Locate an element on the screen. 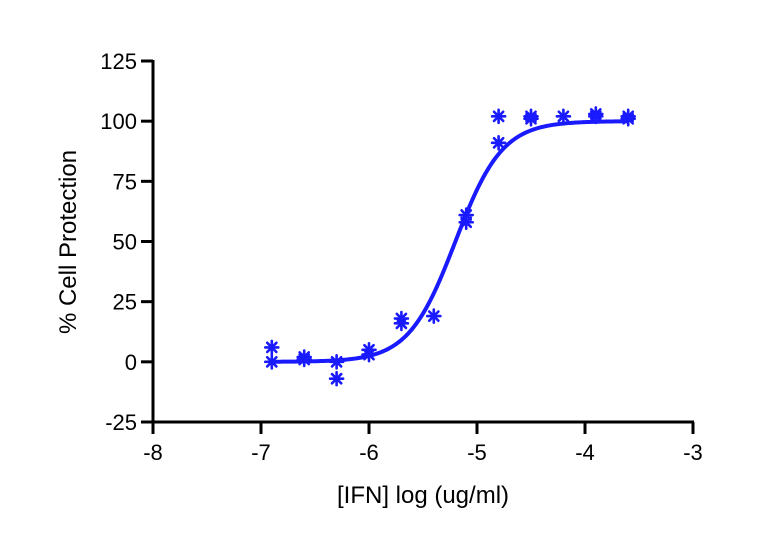  y-ticks: -25 0 25 50 75 100 125 is located at coordinates (126, 242).